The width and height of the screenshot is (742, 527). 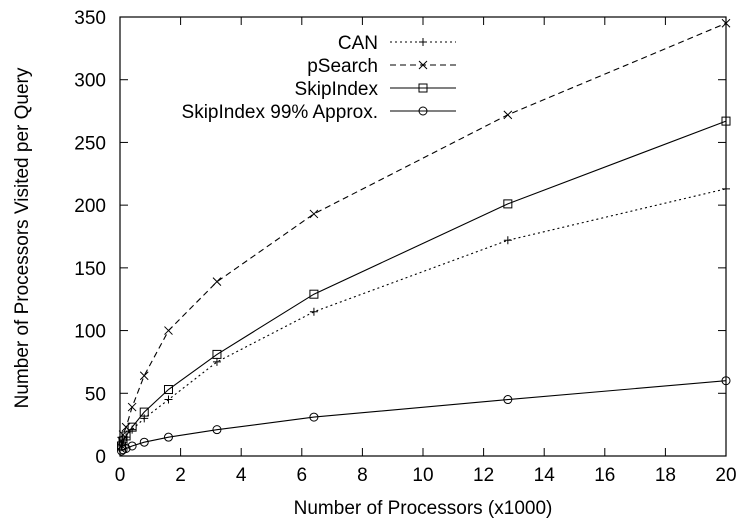 I want to click on x-tick-label: 14, so click(x=545, y=475).